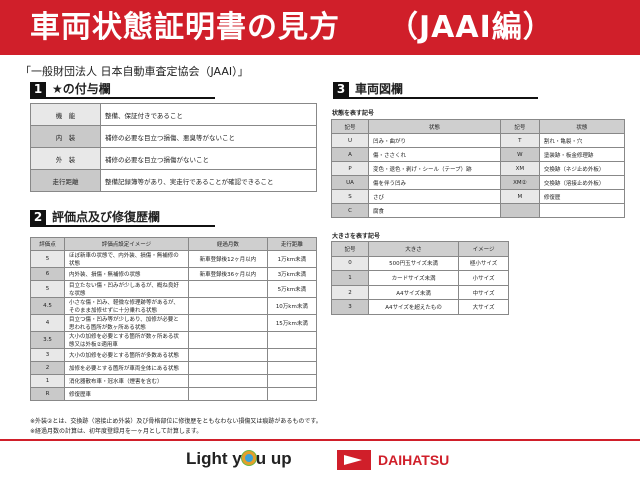 The width and height of the screenshot is (640, 480). Describe the element at coordinates (292, 323) in the screenshot. I see `table-cell: 15万km未満` at that location.